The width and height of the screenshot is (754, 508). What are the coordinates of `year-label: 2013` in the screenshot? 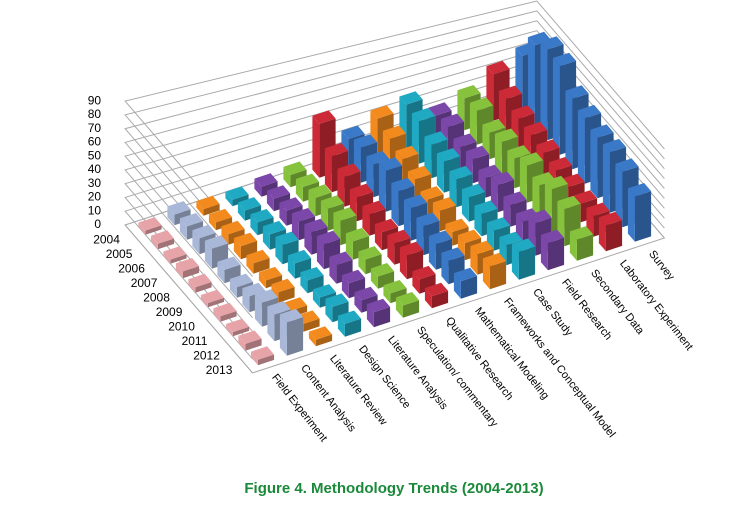 It's located at (219, 370).